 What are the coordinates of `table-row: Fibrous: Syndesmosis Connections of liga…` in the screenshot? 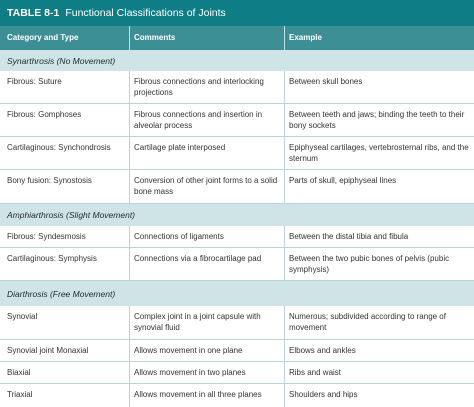 It's located at (237, 237).